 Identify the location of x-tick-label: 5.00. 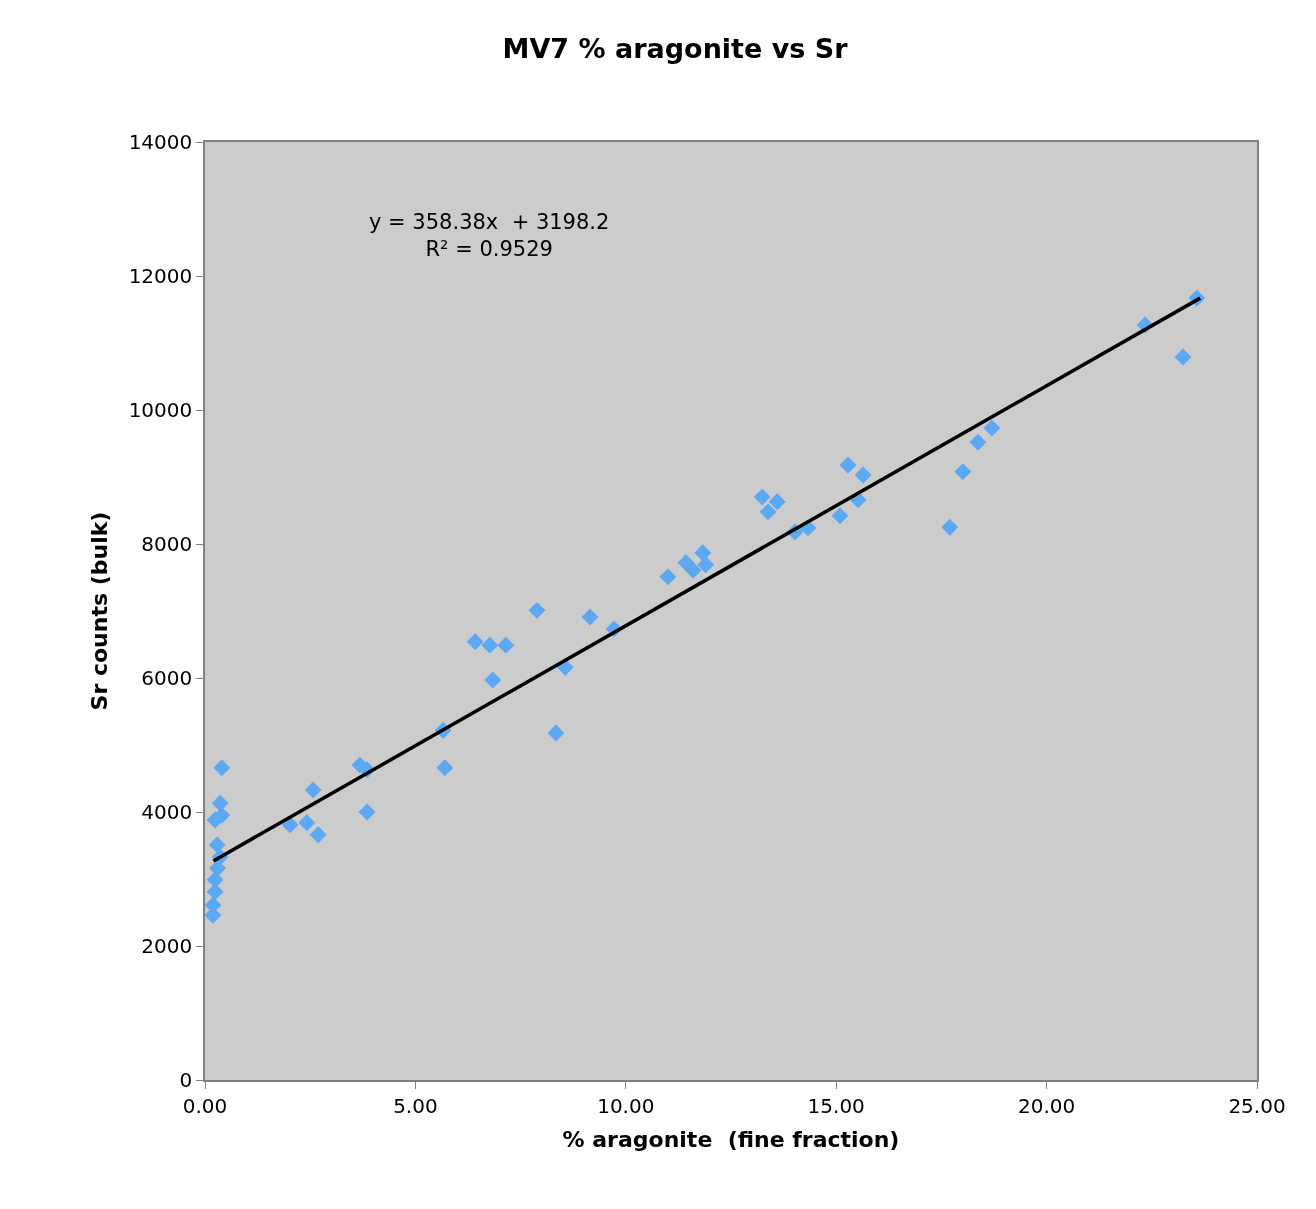
(415, 1105).